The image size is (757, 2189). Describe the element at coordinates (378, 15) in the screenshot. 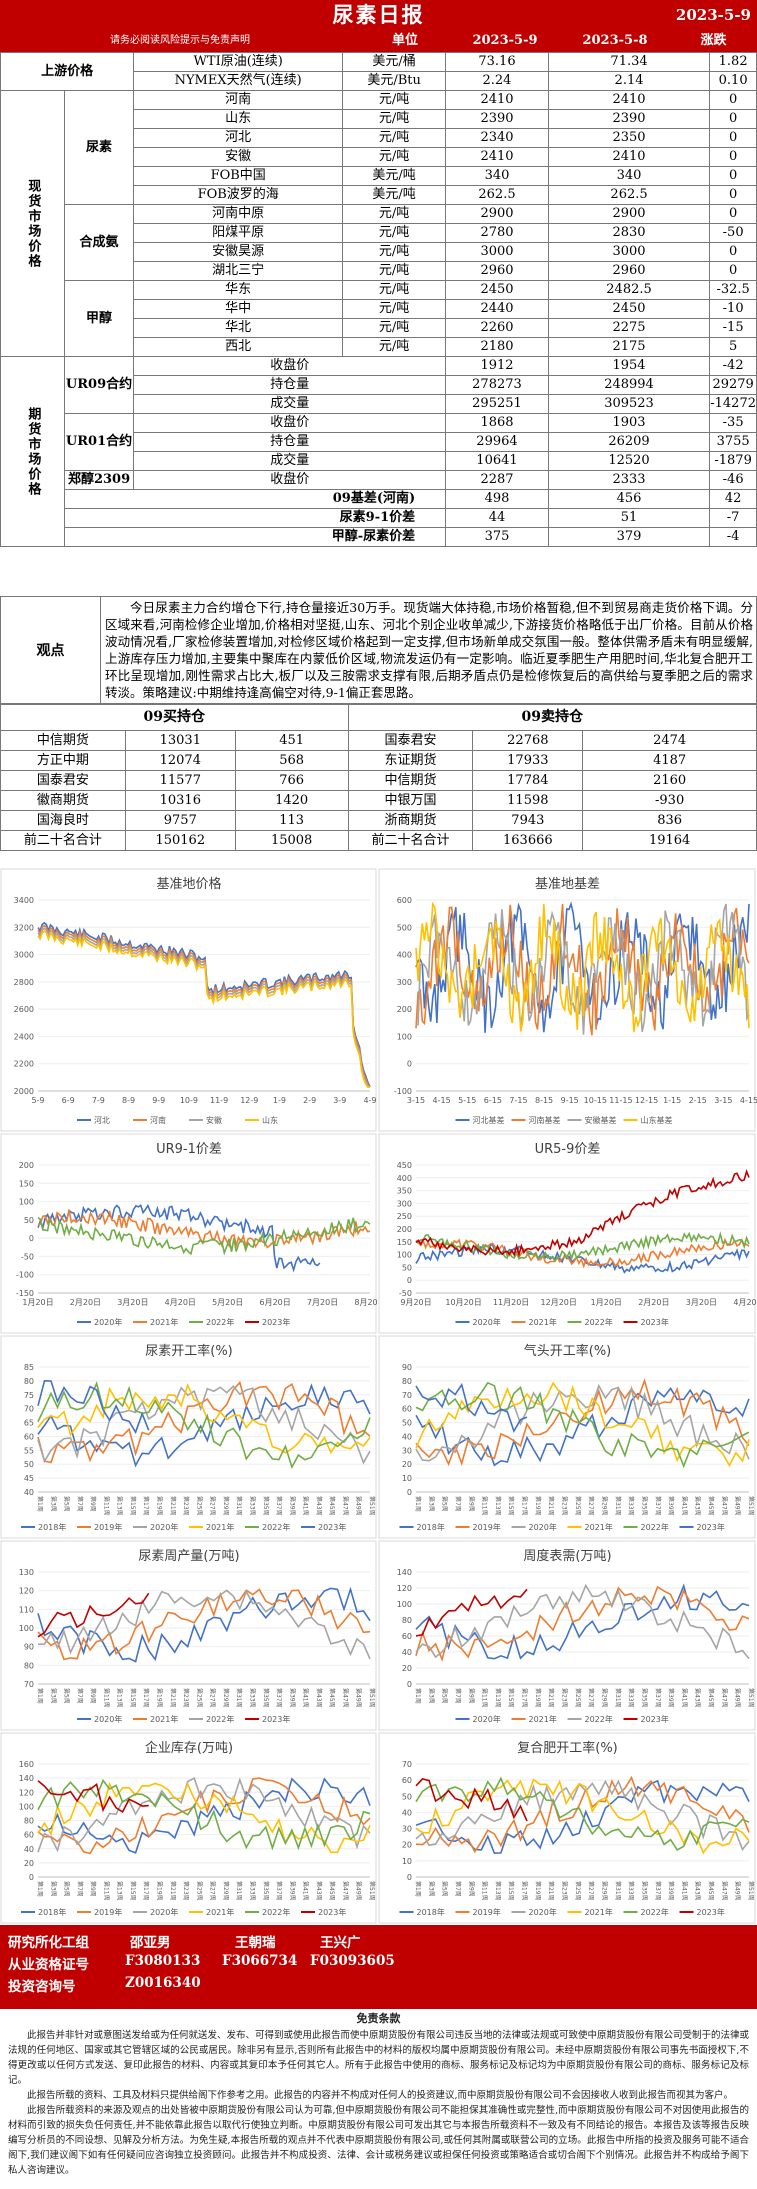

I see `report-title-bar: 尿素日报 2023-5-9` at that location.